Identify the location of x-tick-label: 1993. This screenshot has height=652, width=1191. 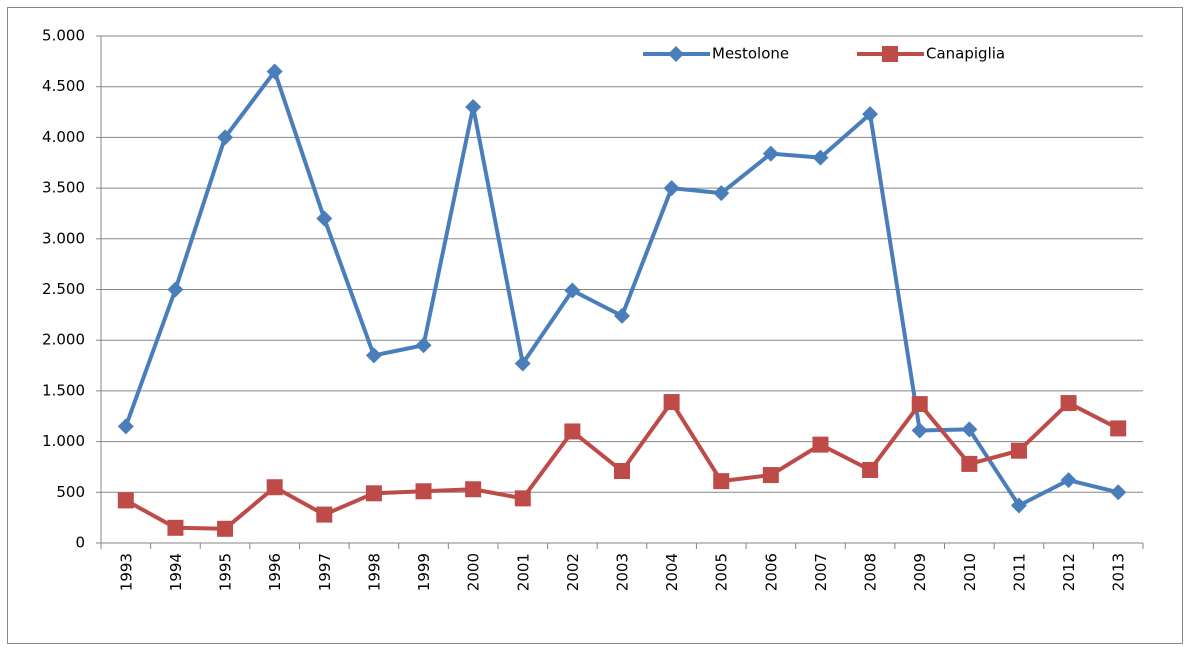
(126, 572).